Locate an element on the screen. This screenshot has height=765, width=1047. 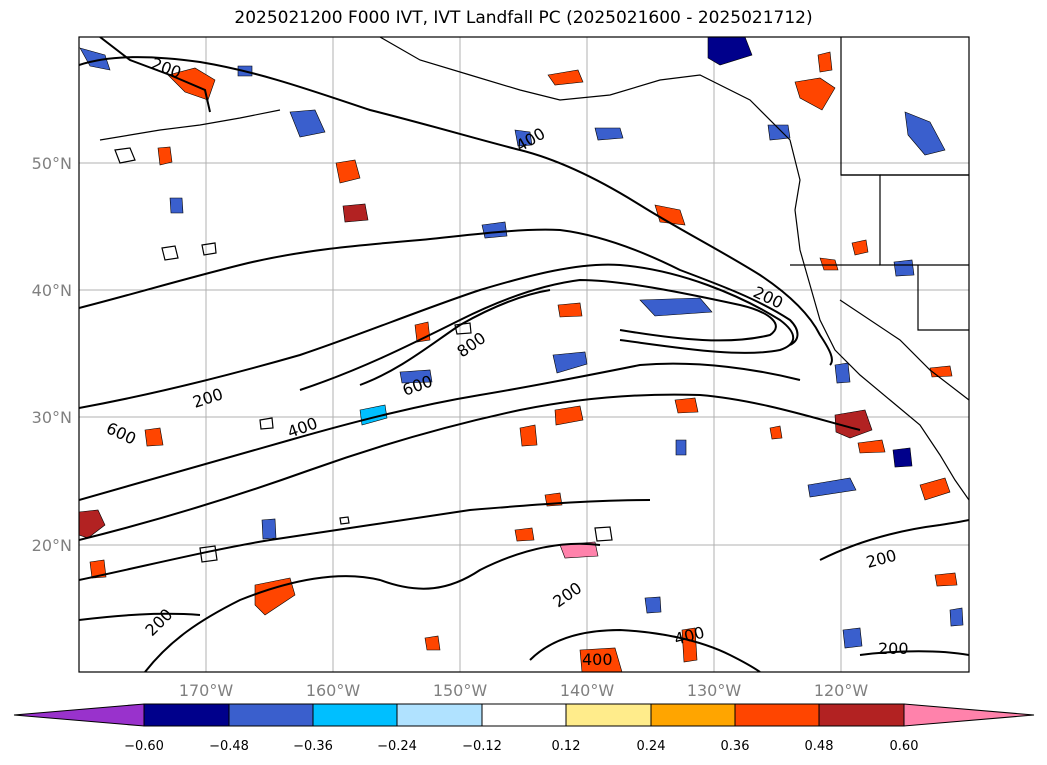
contour-label: 400 is located at coordinates (597, 659).